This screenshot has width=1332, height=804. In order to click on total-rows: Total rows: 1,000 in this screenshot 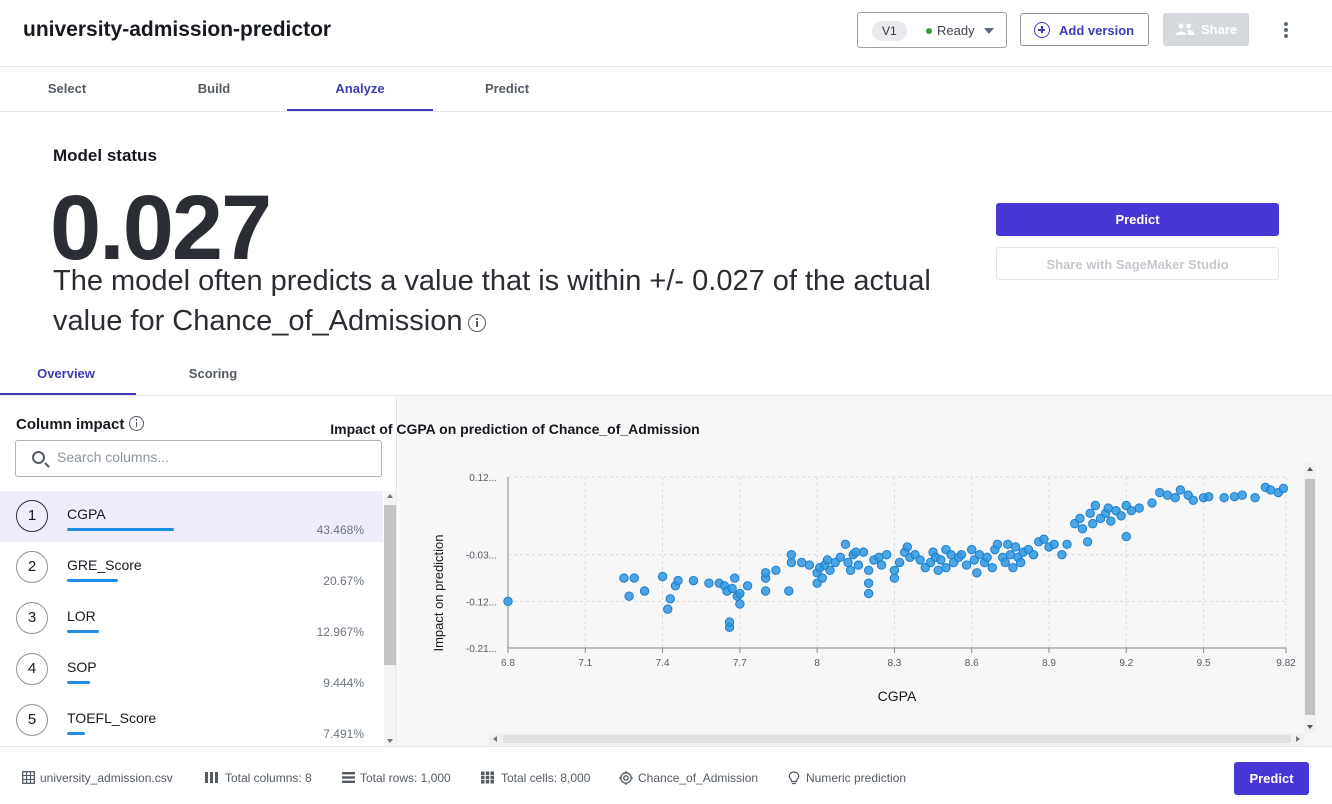, I will do `click(405, 778)`.